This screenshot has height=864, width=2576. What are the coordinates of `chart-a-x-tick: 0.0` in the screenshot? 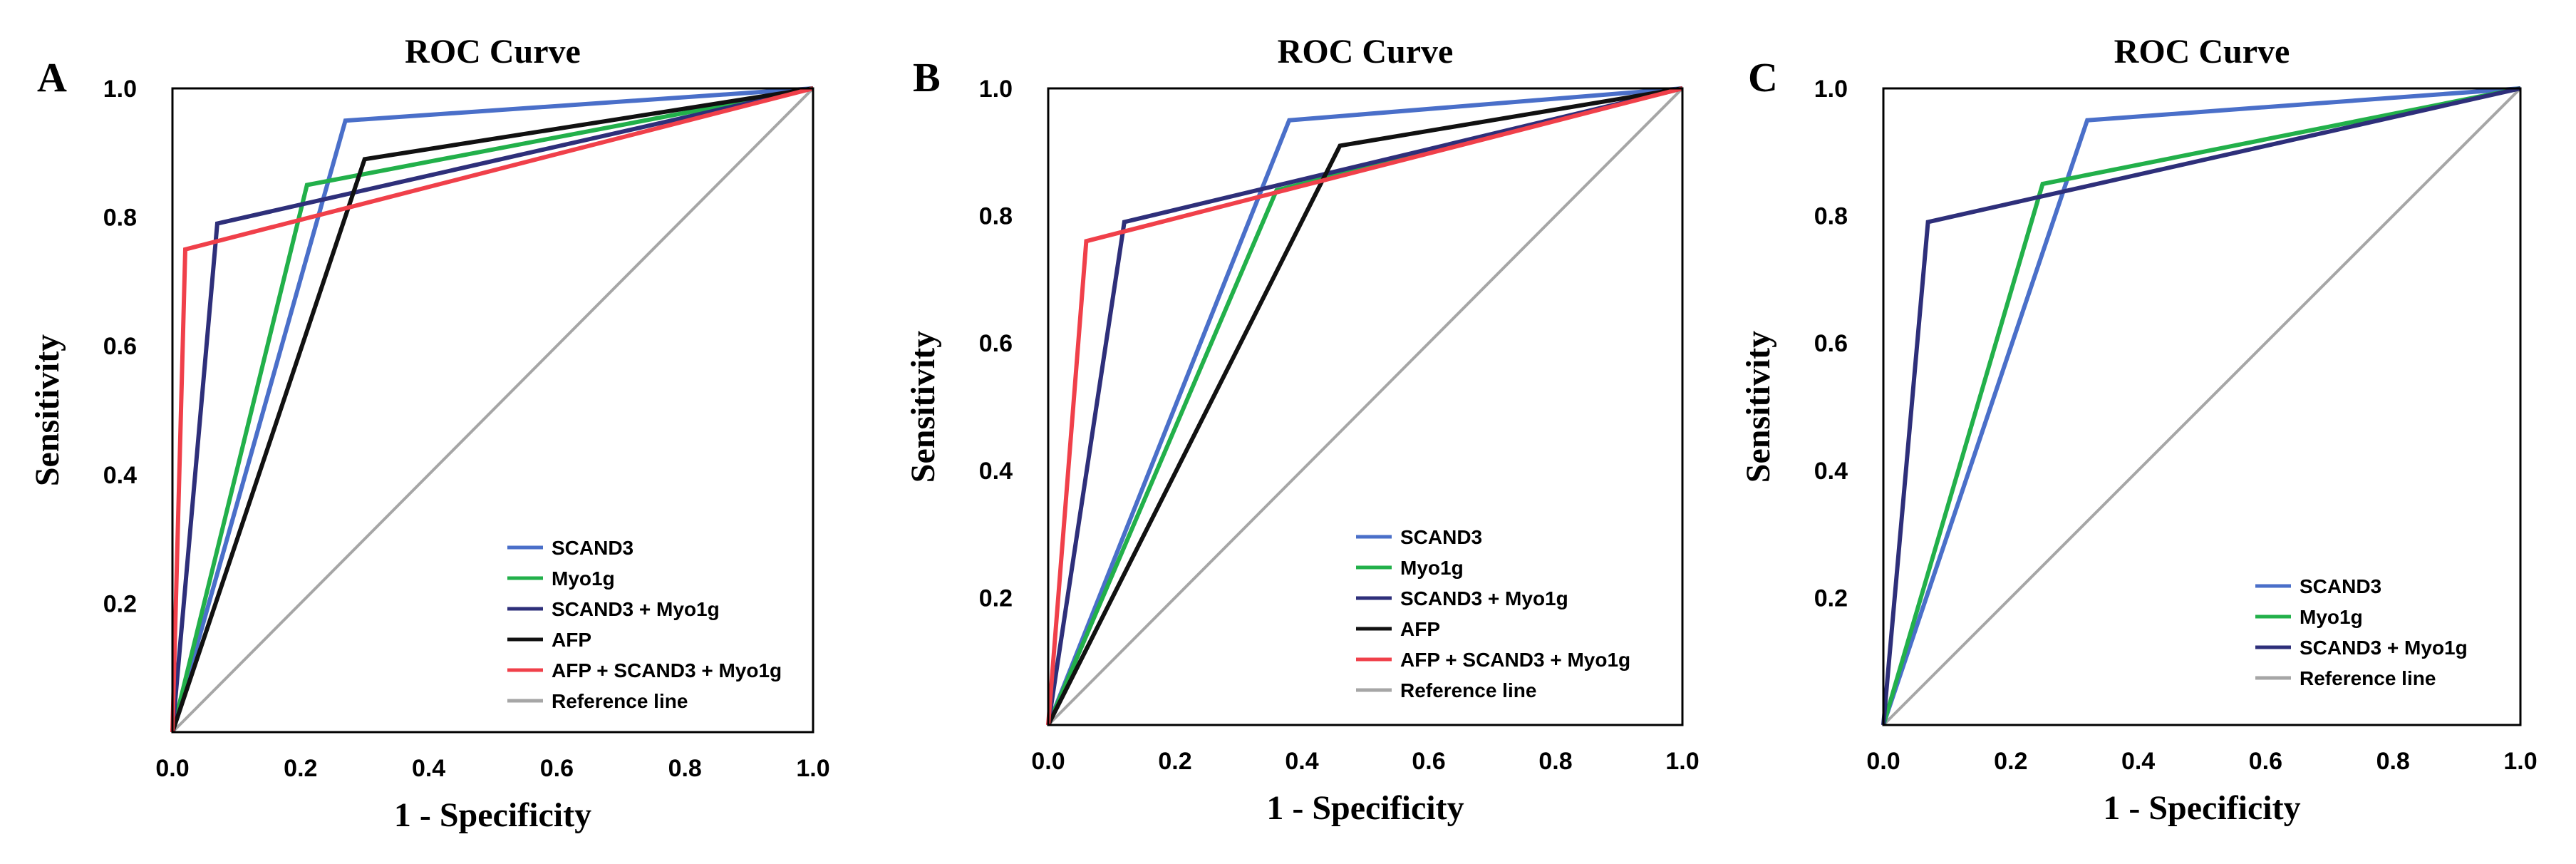 It's located at (172, 768).